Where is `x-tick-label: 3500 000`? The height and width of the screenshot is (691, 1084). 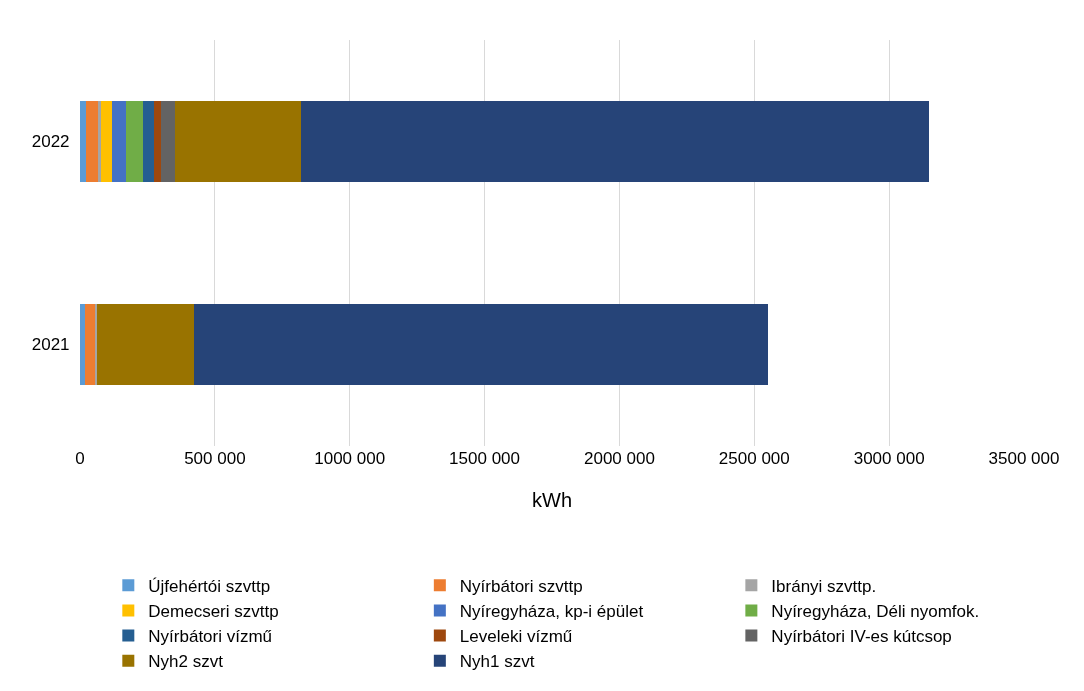
x-tick-label: 3500 000 is located at coordinates (1024, 458).